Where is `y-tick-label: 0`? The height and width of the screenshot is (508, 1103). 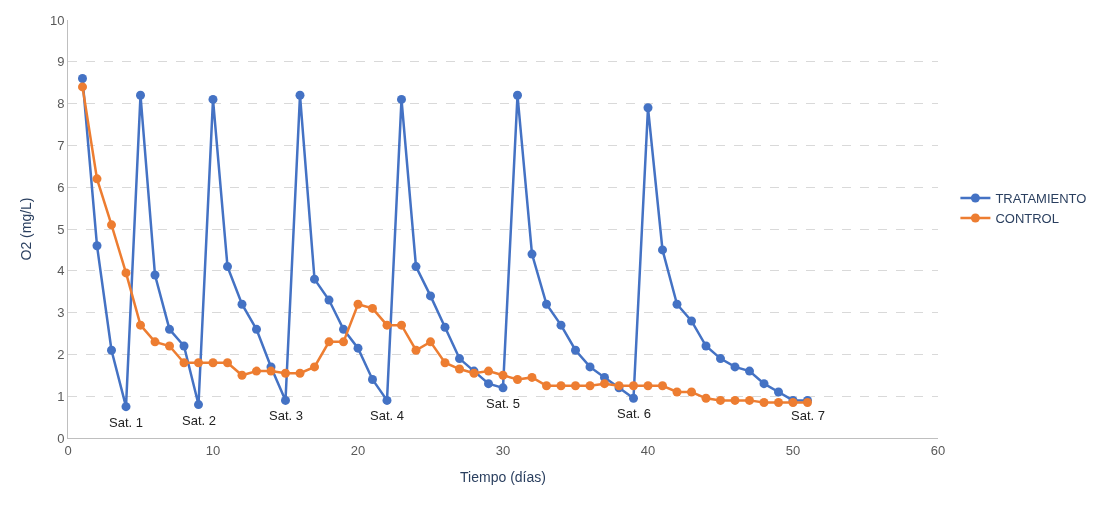 y-tick-label: 0 is located at coordinates (61, 438).